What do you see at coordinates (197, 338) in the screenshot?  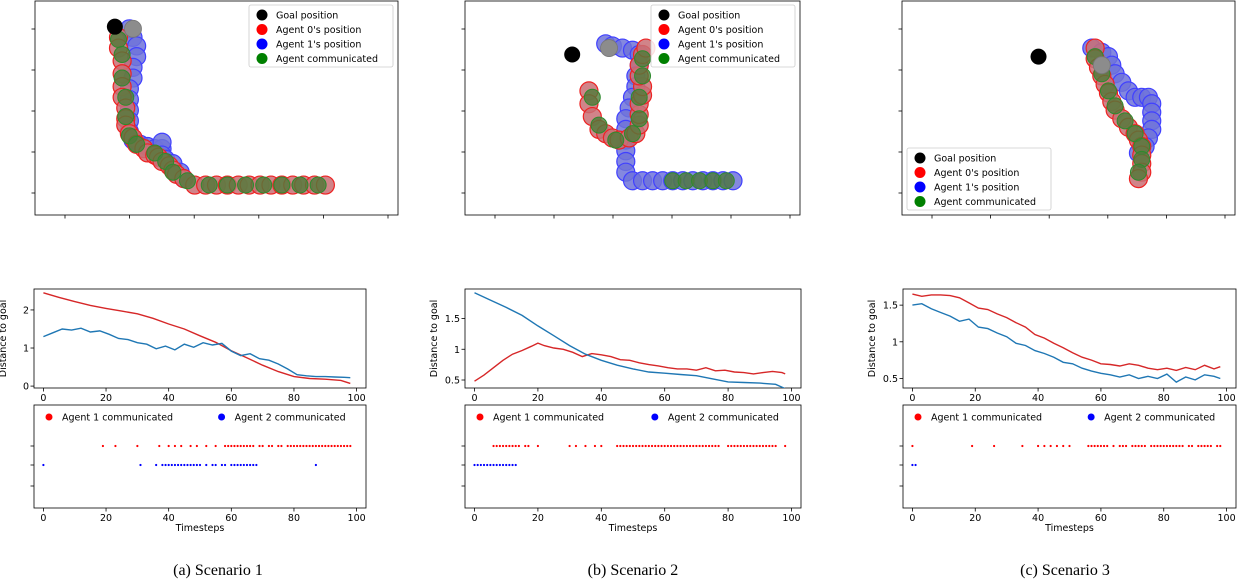 I see `agent0-distance-line` at bounding box center [197, 338].